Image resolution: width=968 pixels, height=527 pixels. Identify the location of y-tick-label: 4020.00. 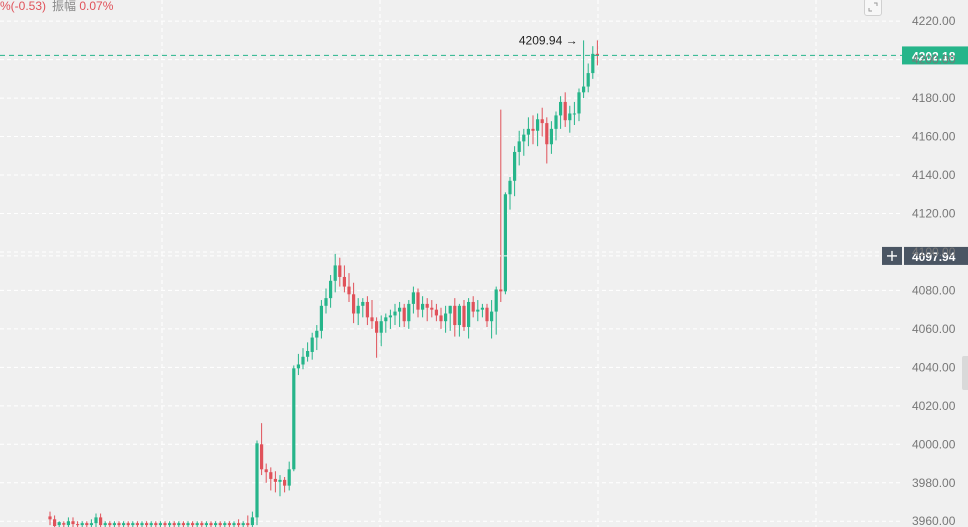
(934, 406).